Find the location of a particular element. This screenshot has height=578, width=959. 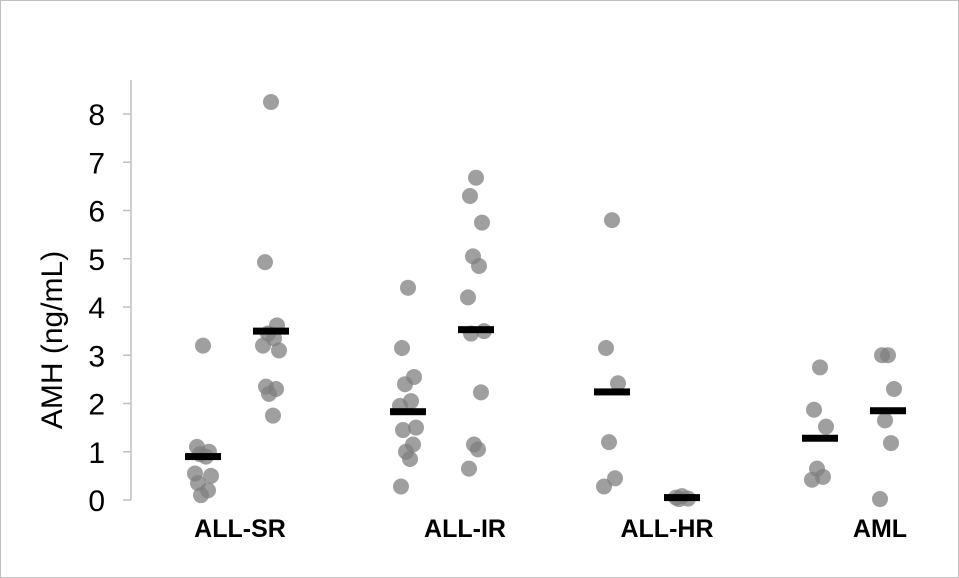

x-tick-label: ALL-SR is located at coordinates (240, 529).